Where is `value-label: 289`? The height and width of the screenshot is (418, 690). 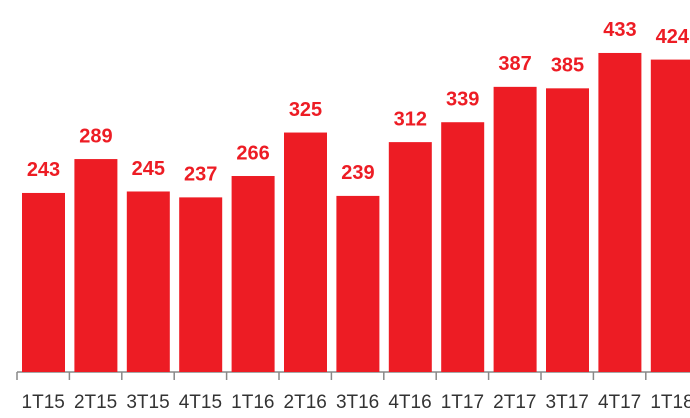
value-label: 289 is located at coordinates (95, 136).